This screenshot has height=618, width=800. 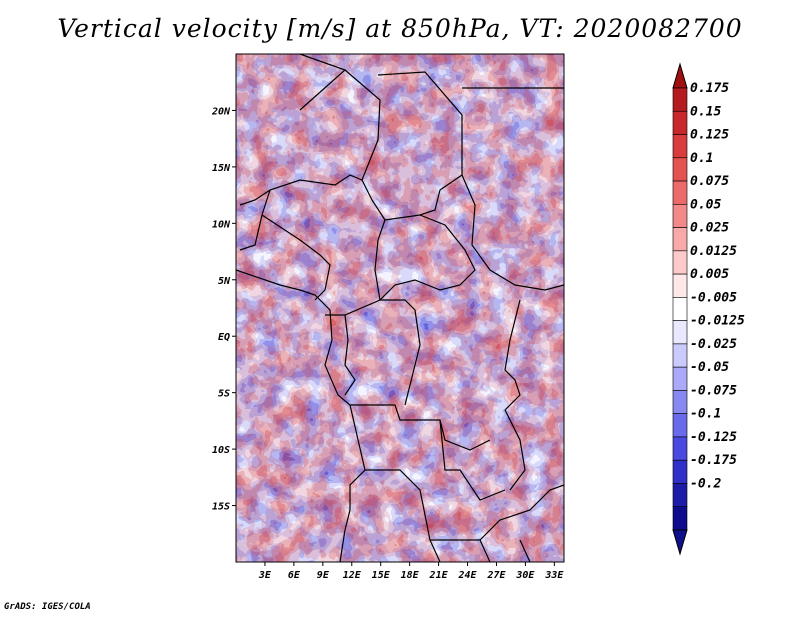 I want to click on y-tick-label: EQ, so click(x=224, y=337).